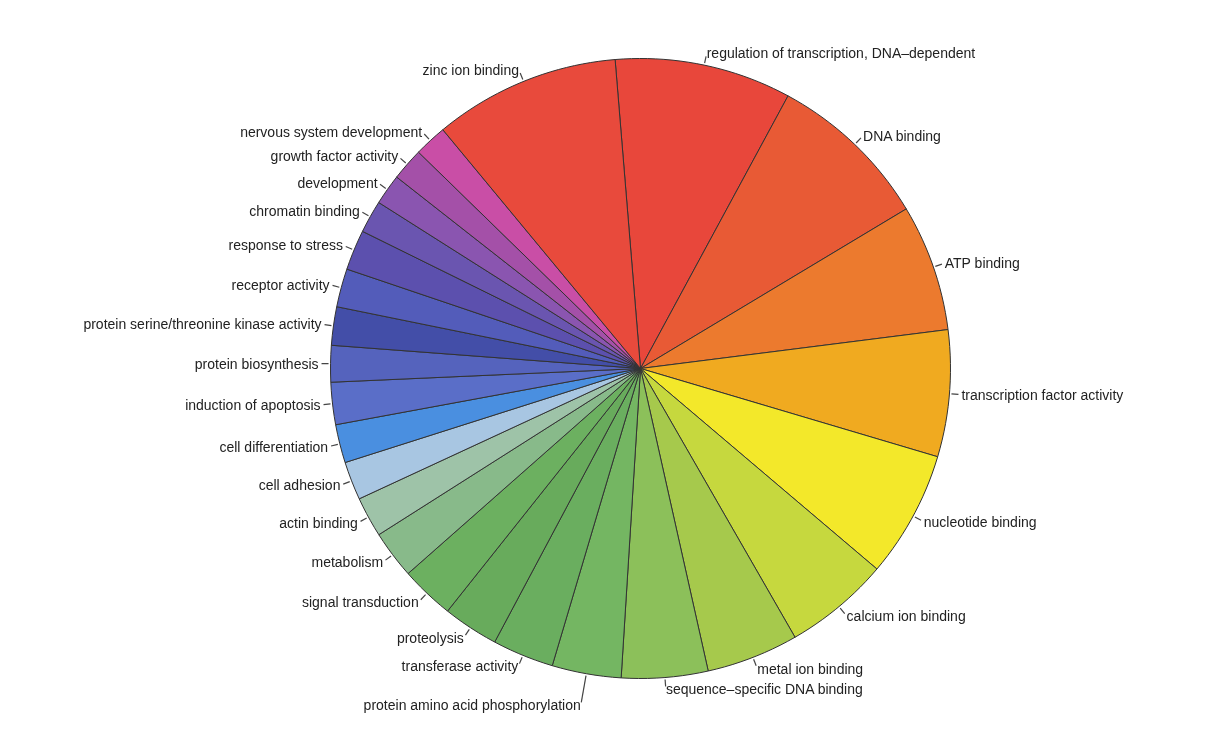  I want to click on slice-label: calcium ion binding, so click(906, 615).